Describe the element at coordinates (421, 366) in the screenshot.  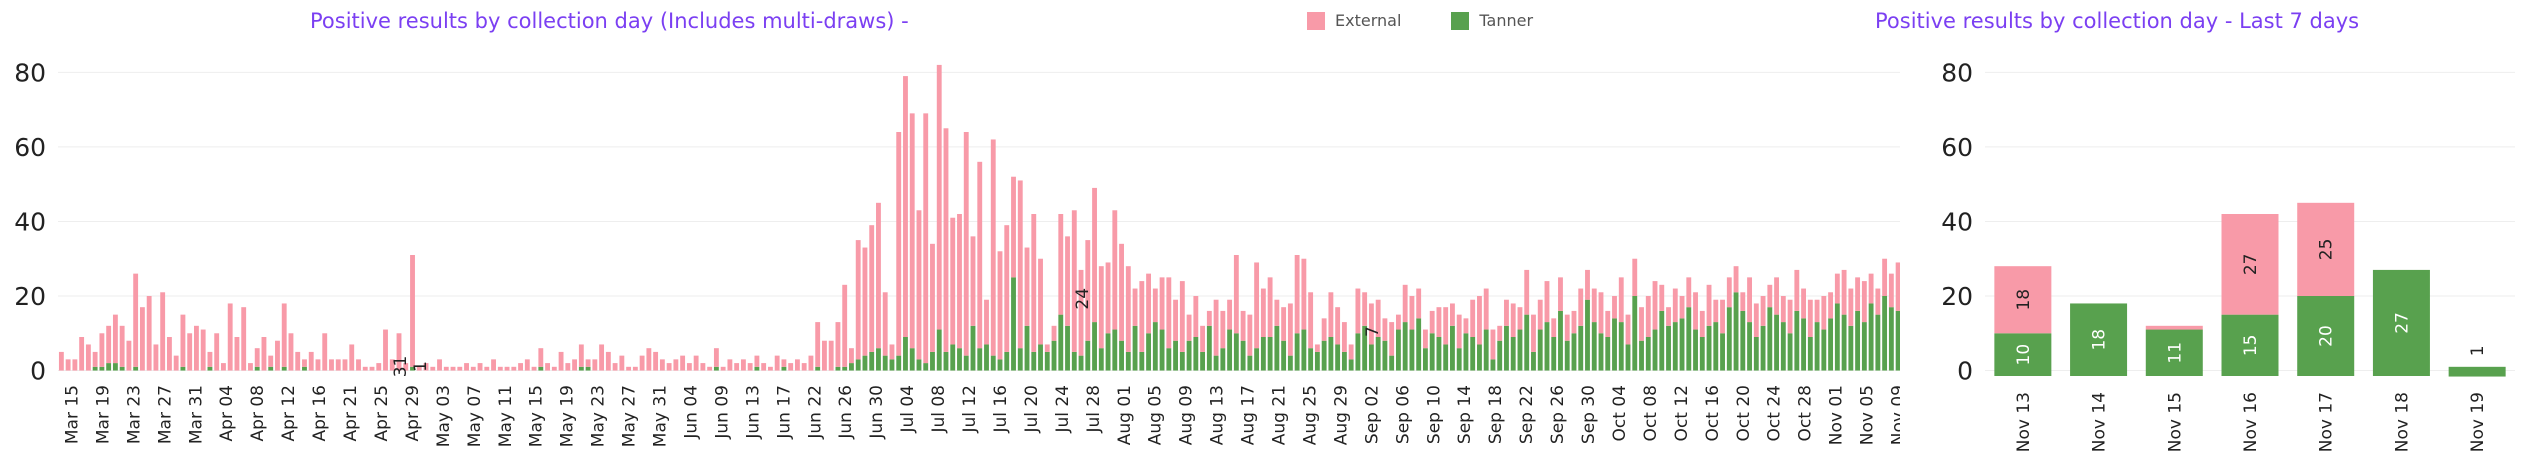
I see `data-label: 1` at that location.